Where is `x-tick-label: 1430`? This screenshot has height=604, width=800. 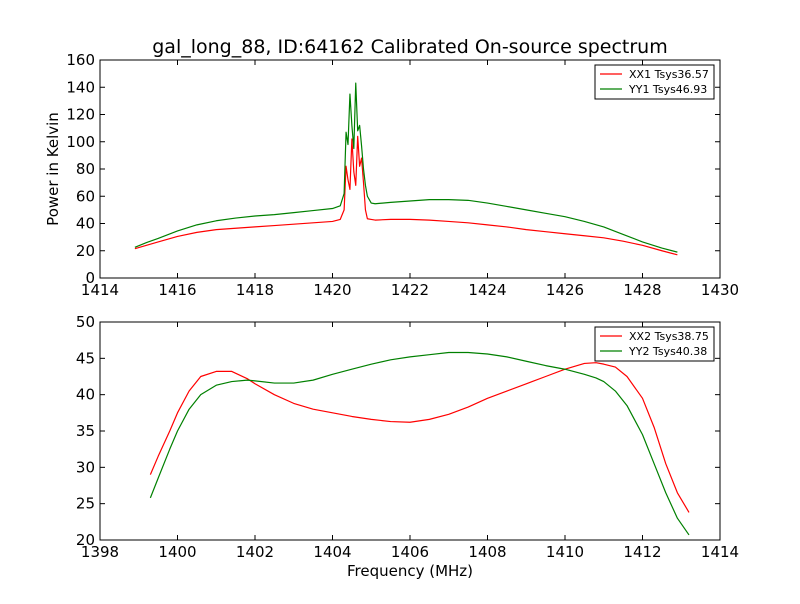 x-tick-label: 1430 is located at coordinates (720, 290).